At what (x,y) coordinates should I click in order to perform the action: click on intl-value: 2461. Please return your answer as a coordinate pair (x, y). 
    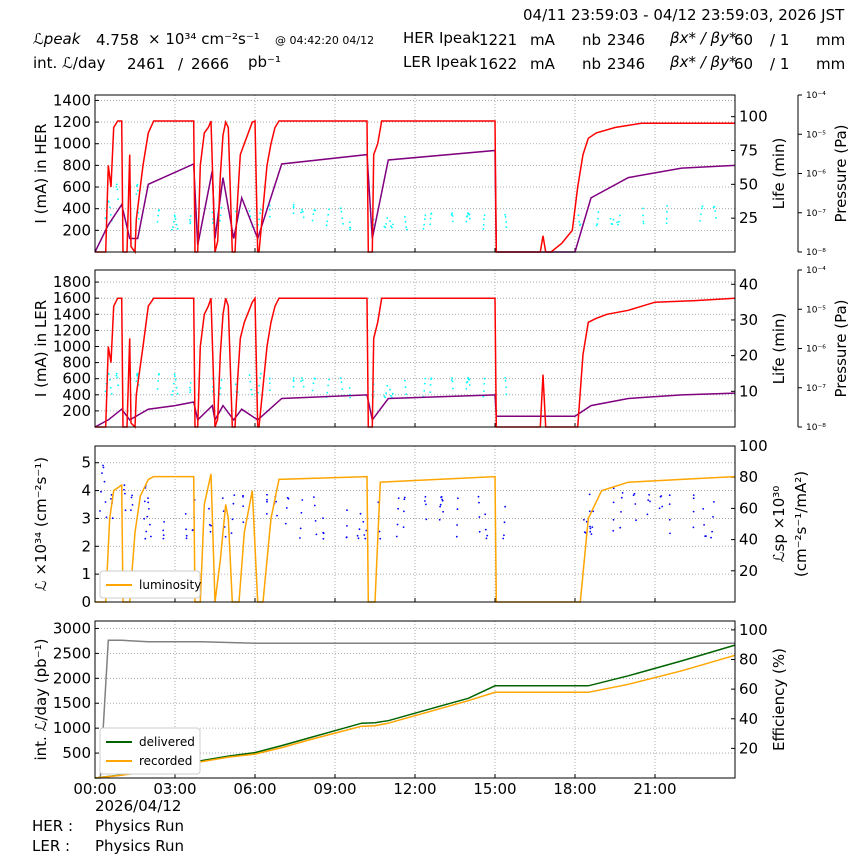
    Looking at the image, I should click on (146, 64).